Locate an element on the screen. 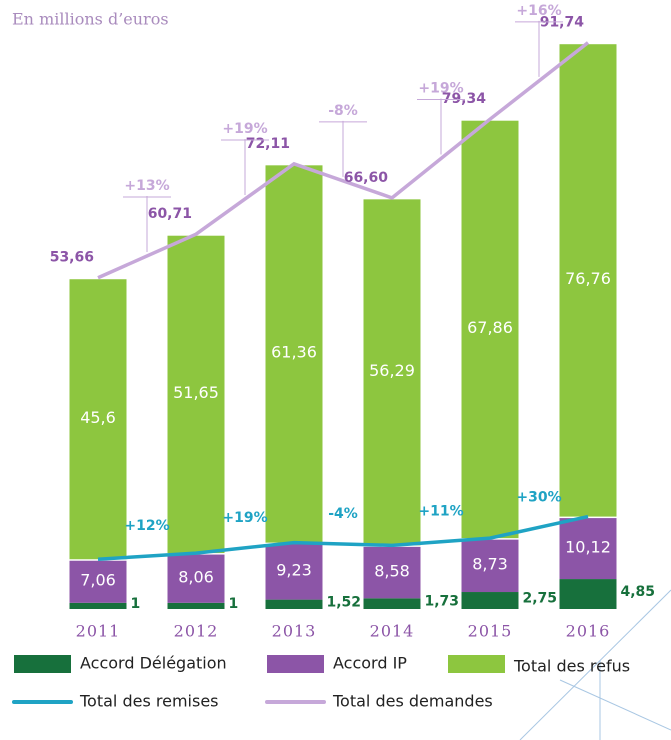 Image resolution: width=671 pixels, height=740 pixels. x-tick-label: 2013 is located at coordinates (294, 631).